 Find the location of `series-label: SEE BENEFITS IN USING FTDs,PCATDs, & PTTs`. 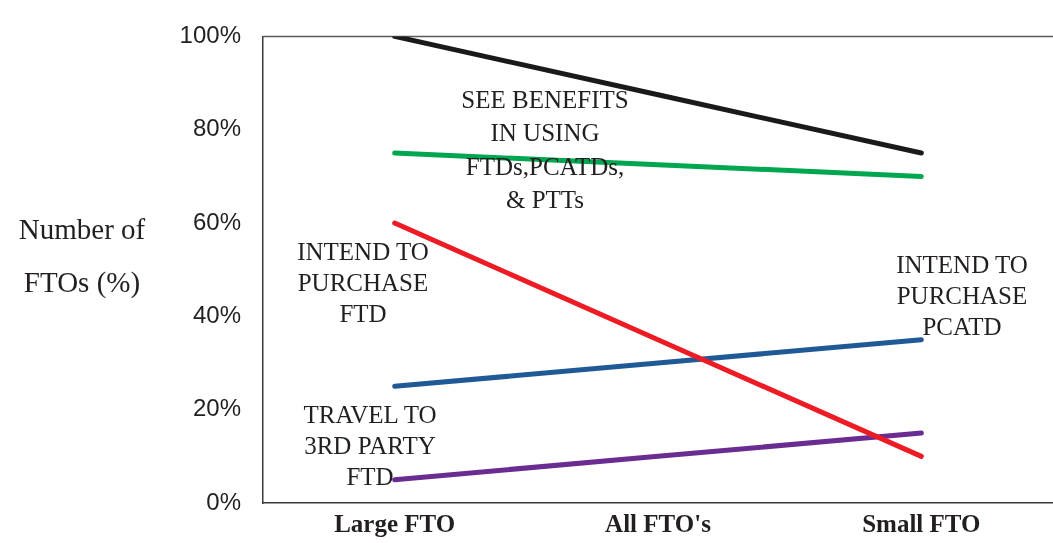

series-label: SEE BENEFITS IN USING FTDs,PCATDs, & PTTs is located at coordinates (545, 149).